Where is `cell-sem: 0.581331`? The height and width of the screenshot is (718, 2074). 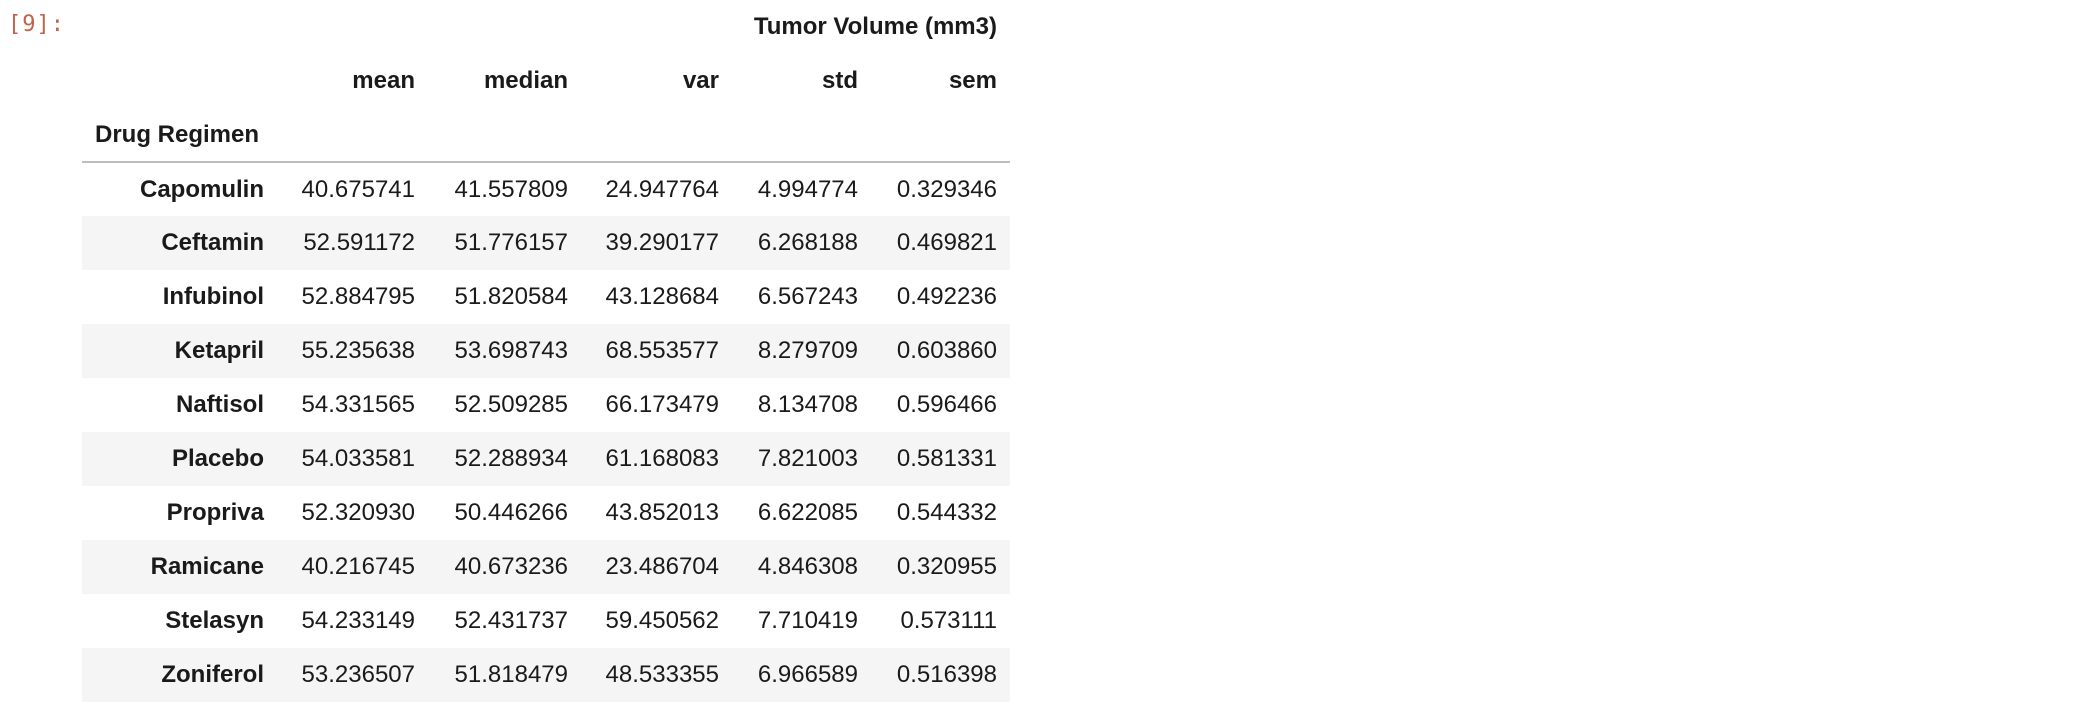
cell-sem: 0.581331 is located at coordinates (946, 458).